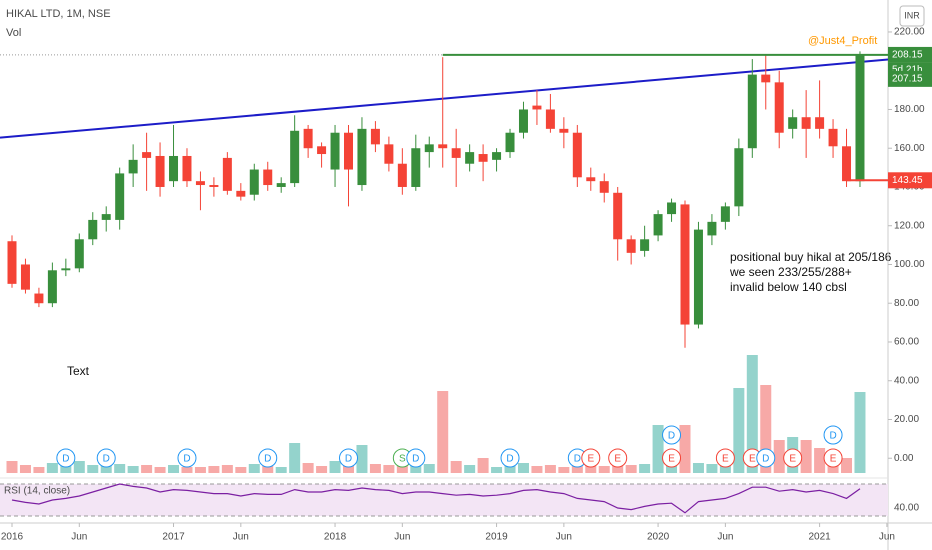  What do you see at coordinates (909, 225) in the screenshot?
I see `y-tick-label: 120.00` at bounding box center [909, 225].